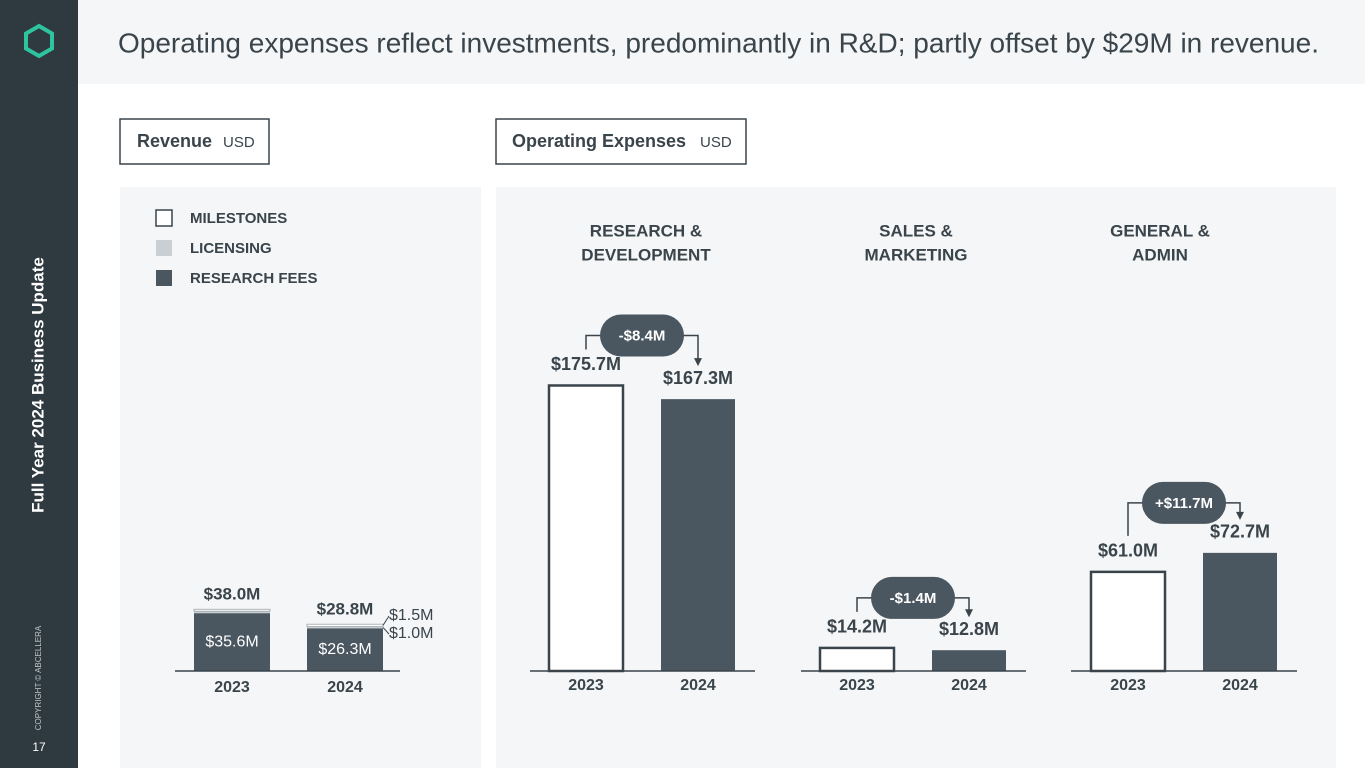 This screenshot has width=1365, height=768. I want to click on panel-title: Revenue, so click(174, 141).